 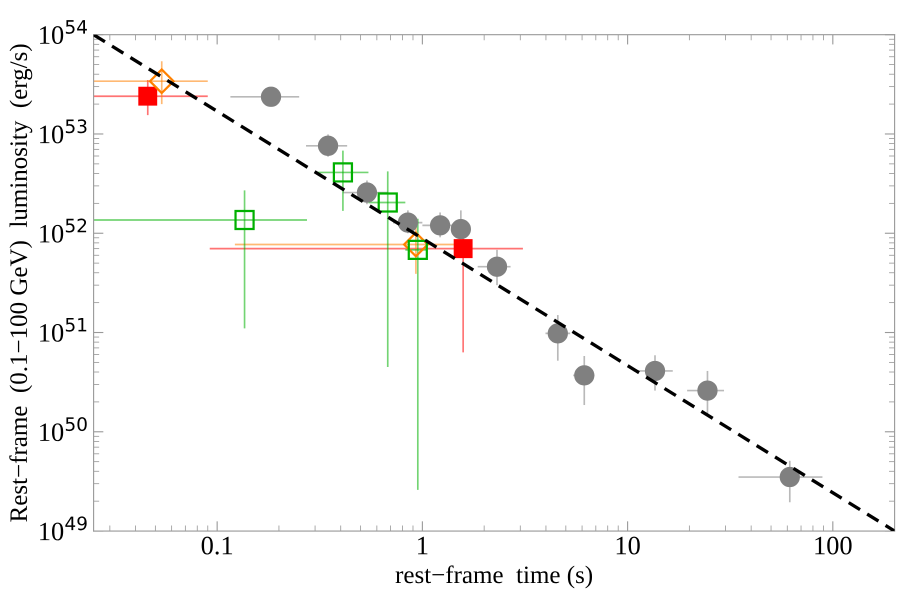 I want to click on y-tick-label: 10$^{54}$, so click(x=63, y=32).